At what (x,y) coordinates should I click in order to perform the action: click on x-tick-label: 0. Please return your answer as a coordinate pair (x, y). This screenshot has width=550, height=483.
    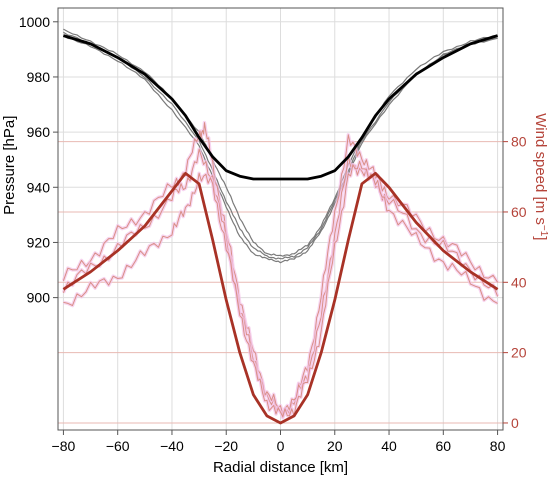
    Looking at the image, I should click on (281, 446).